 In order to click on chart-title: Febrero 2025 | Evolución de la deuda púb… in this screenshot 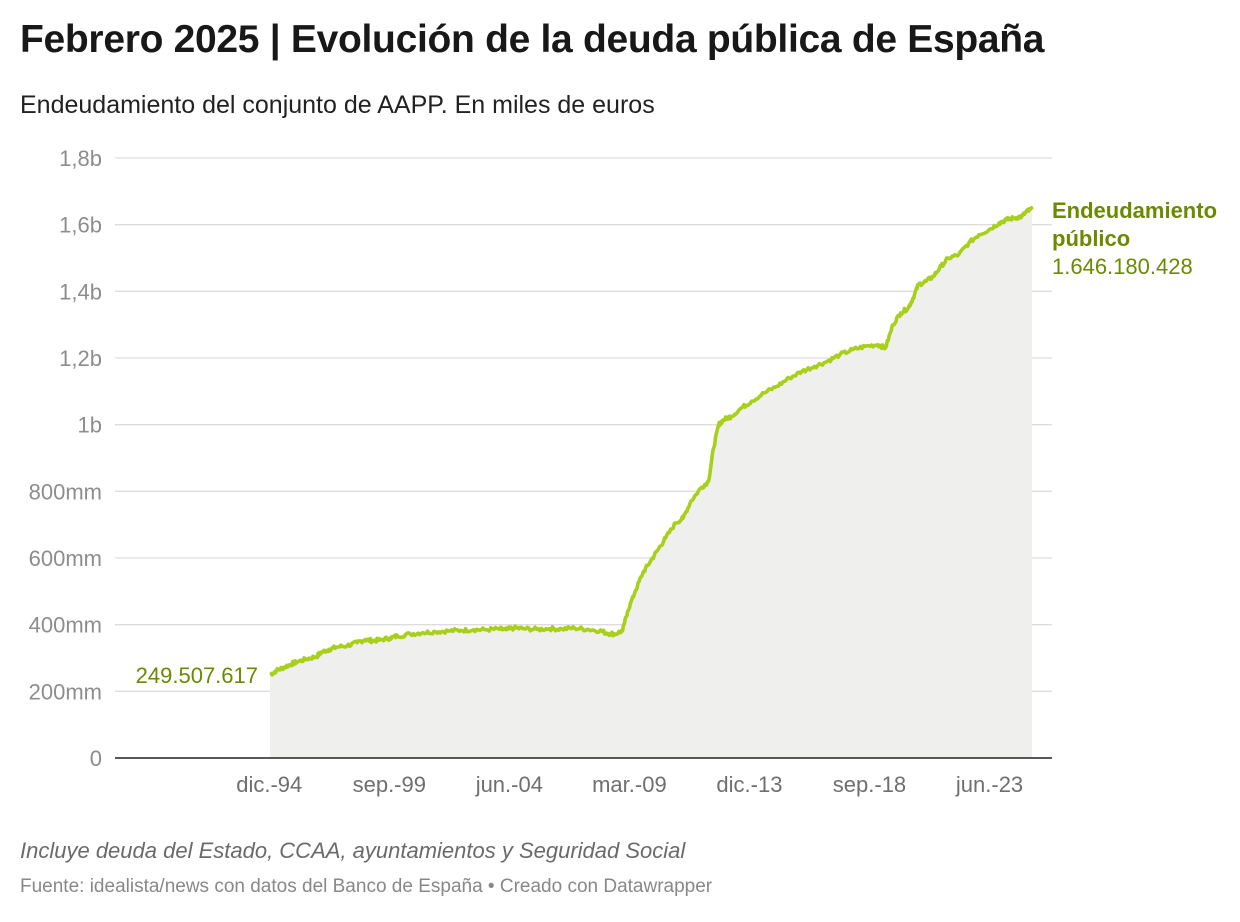, I will do `click(532, 39)`.